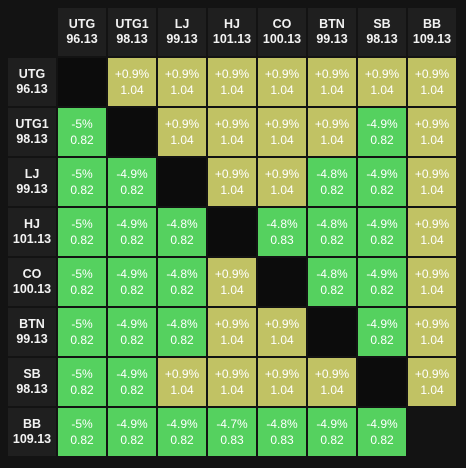 This screenshot has height=468, width=466. I want to click on column-header-position: HJ, so click(232, 24).